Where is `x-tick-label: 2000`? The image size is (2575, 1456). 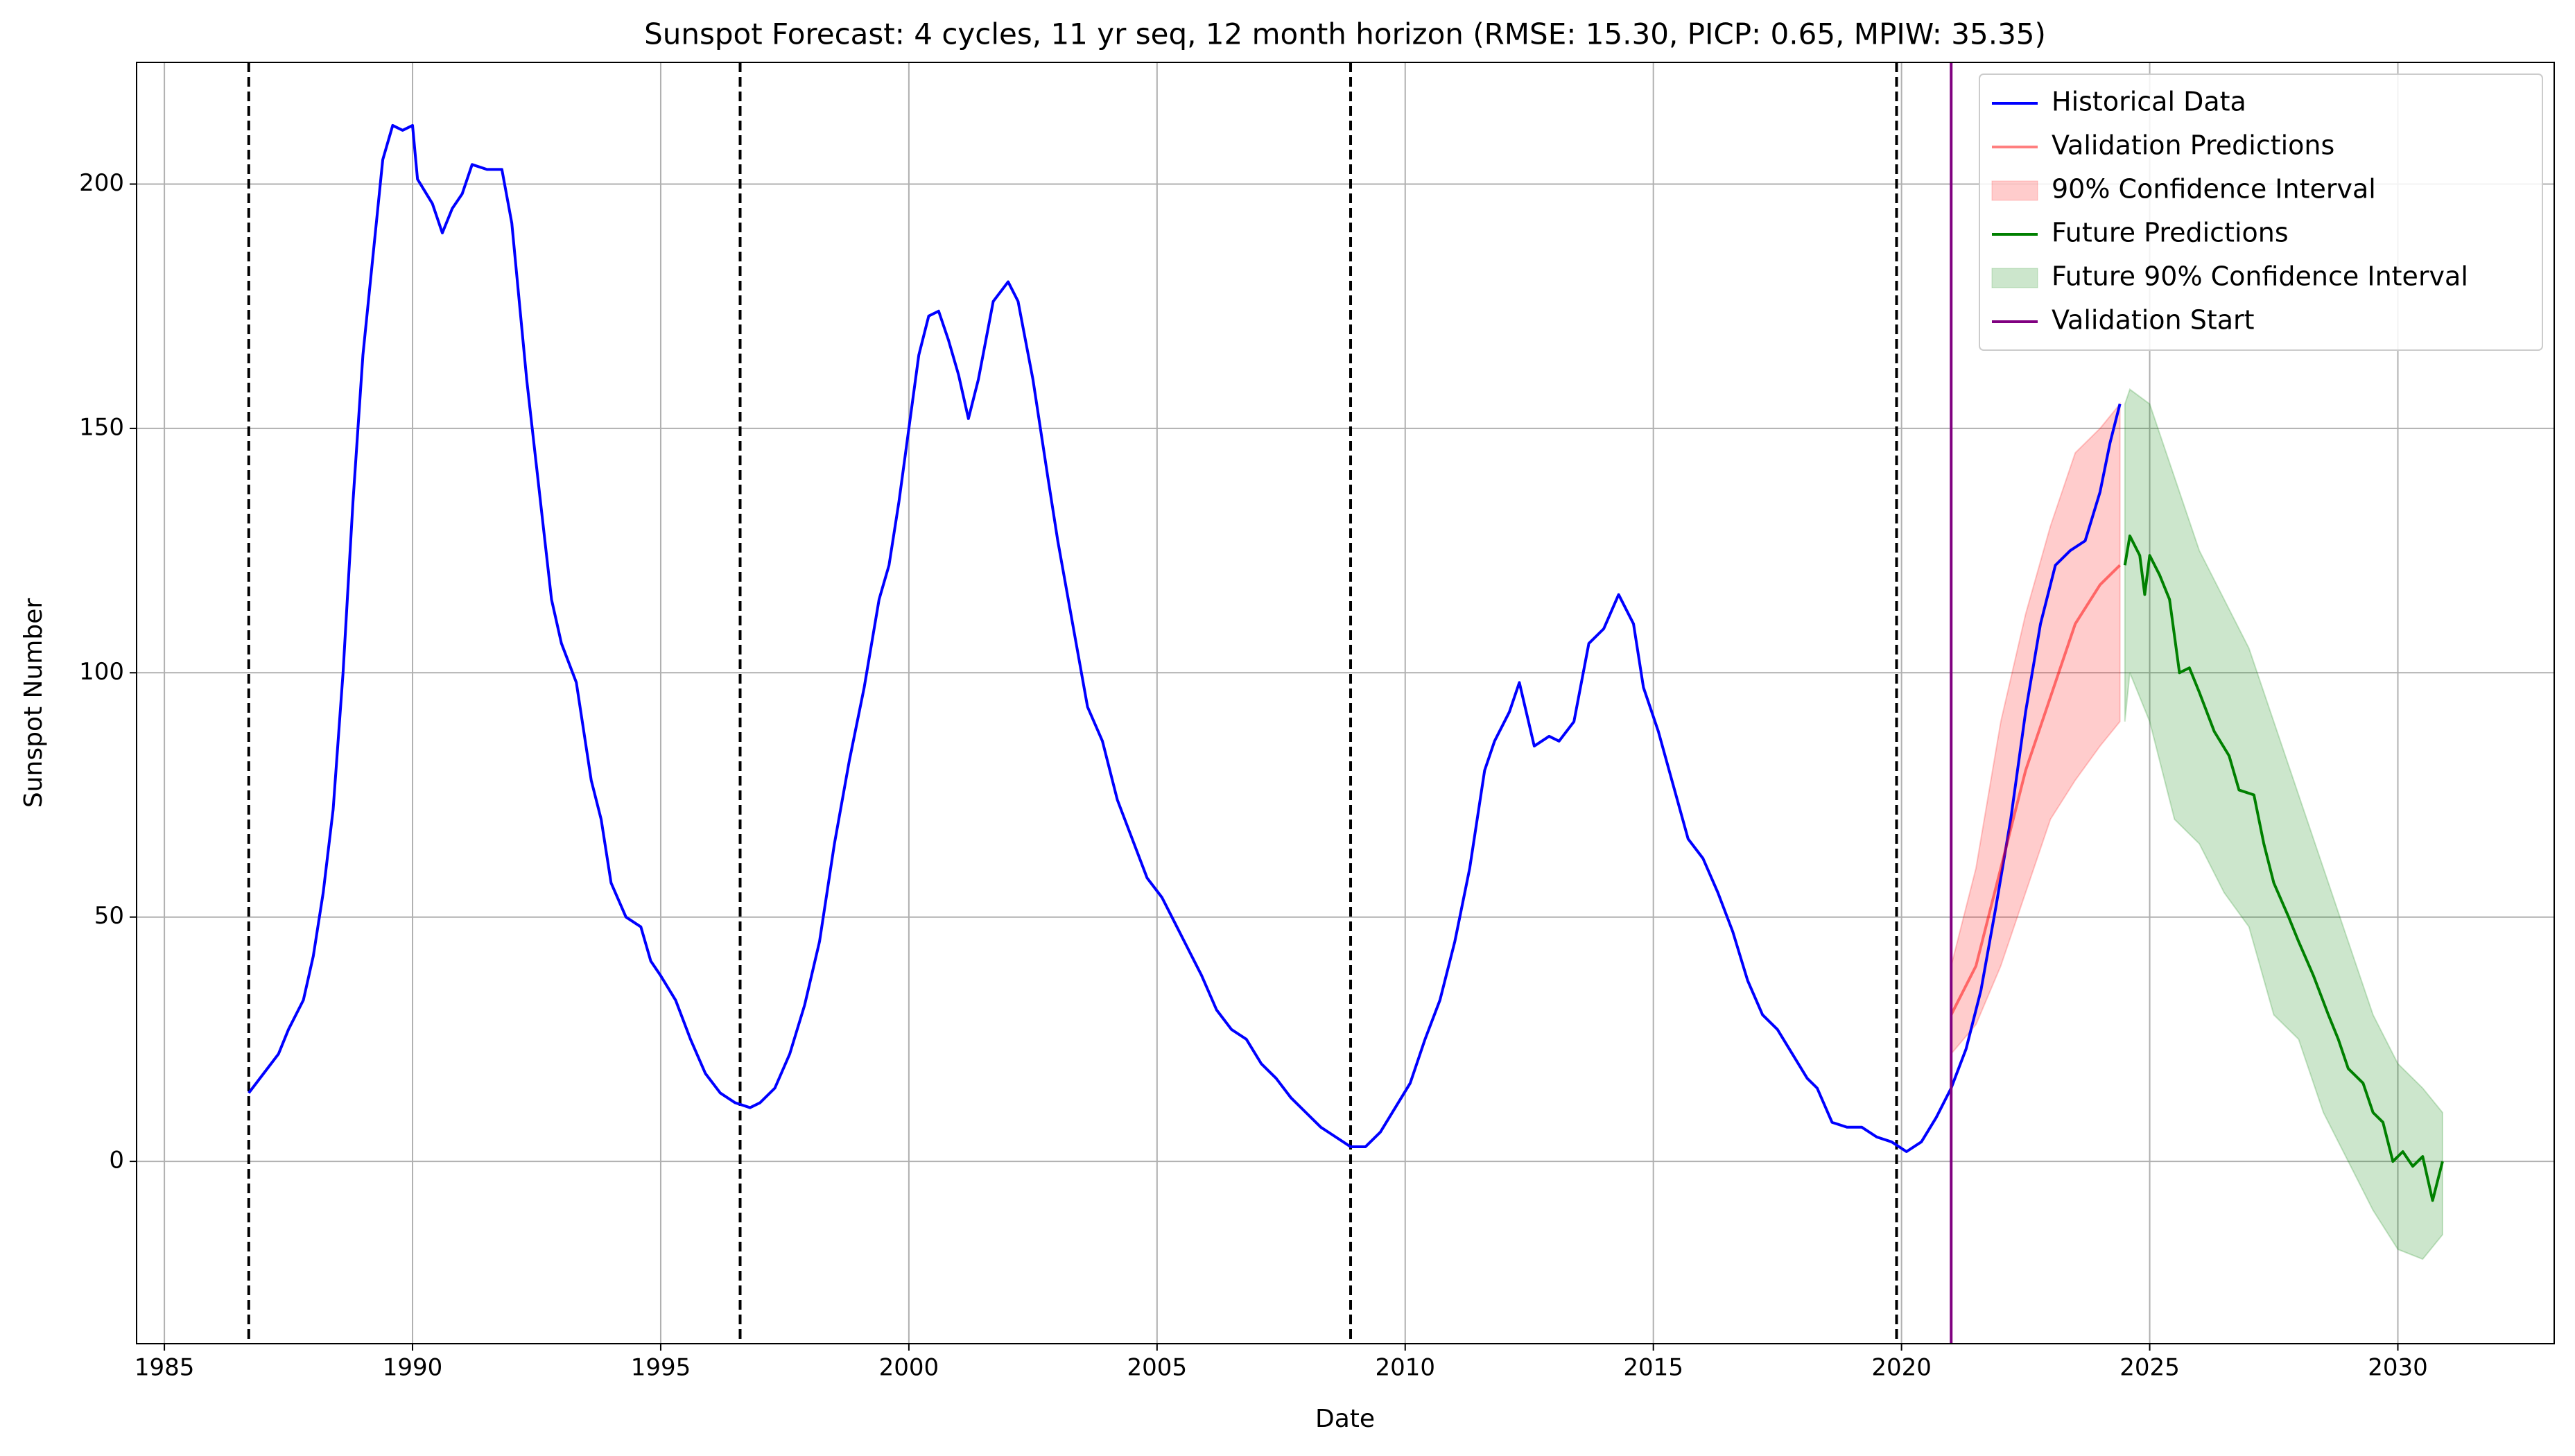
x-tick-label: 2000 is located at coordinates (909, 1368).